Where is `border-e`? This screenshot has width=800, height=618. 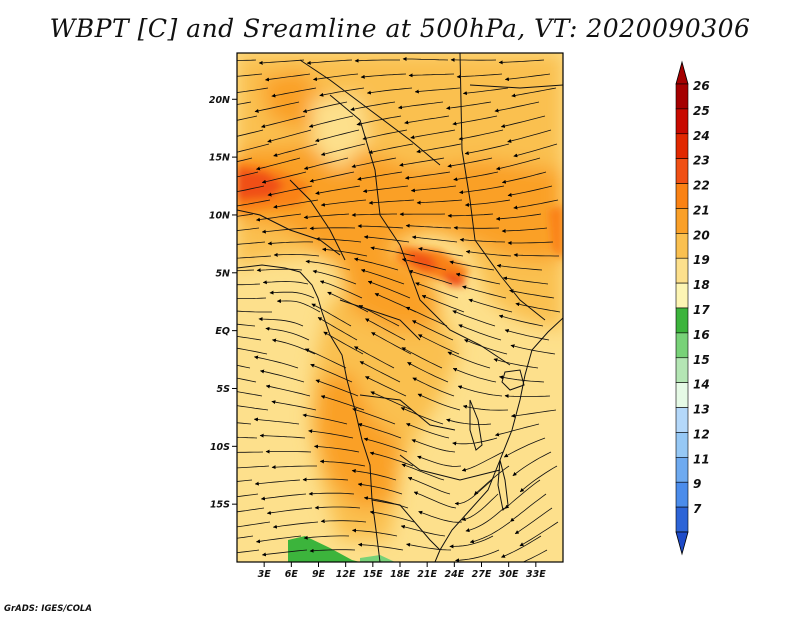
border-e is located at coordinates (455, 305).